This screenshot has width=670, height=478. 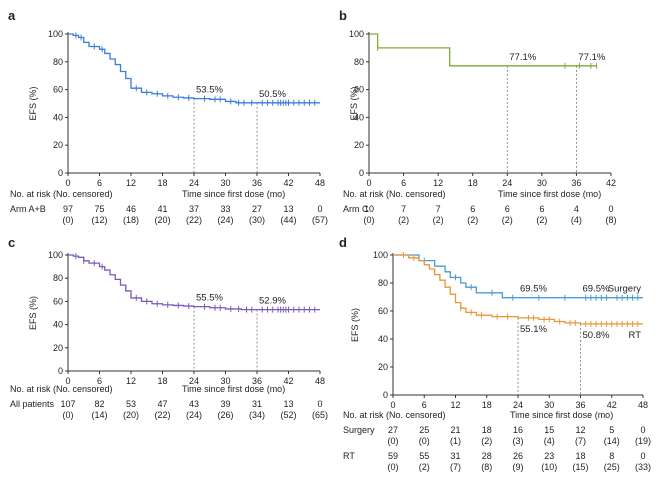 What do you see at coordinates (394, 194) in the screenshot?
I see `risk-table-title: No. at risk (No. censored)` at bounding box center [394, 194].